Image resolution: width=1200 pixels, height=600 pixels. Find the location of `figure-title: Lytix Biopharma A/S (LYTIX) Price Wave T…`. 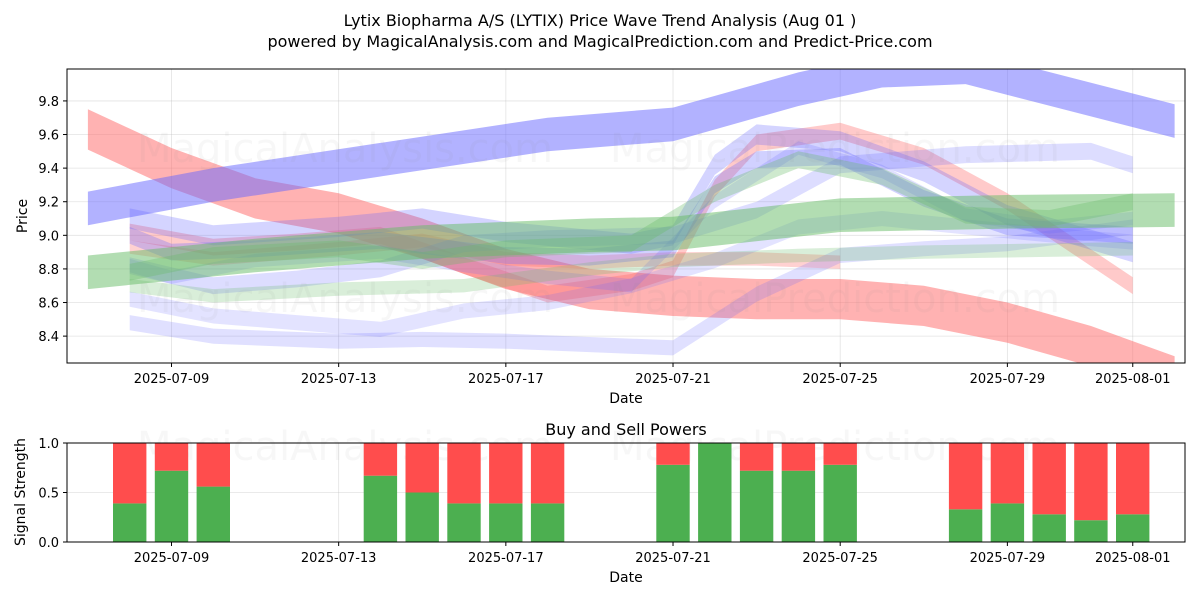

figure-title: Lytix Biopharma A/S (LYTIX) Price Wave T… is located at coordinates (600, 20).